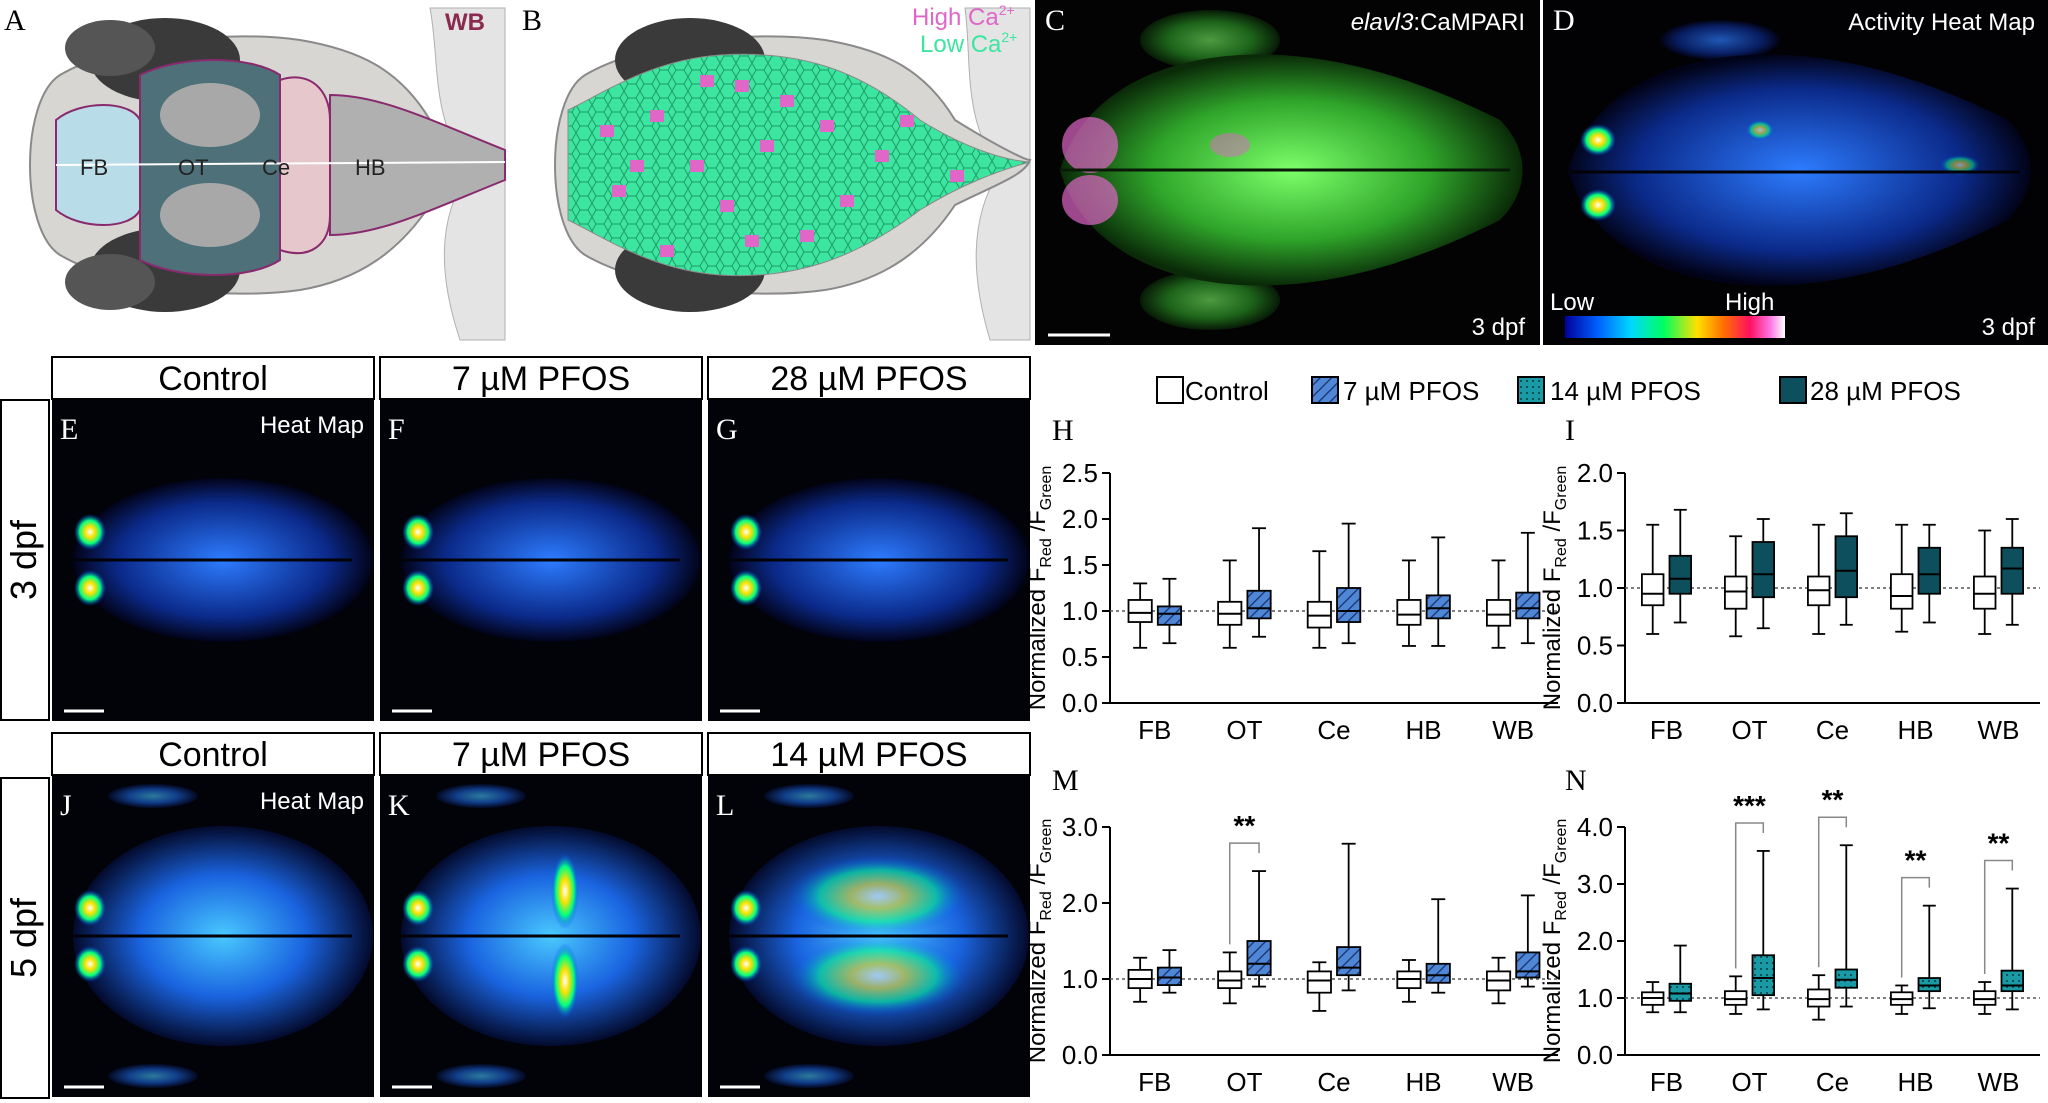  I want to click on y-tick-label: 4.0, so click(1595, 827).